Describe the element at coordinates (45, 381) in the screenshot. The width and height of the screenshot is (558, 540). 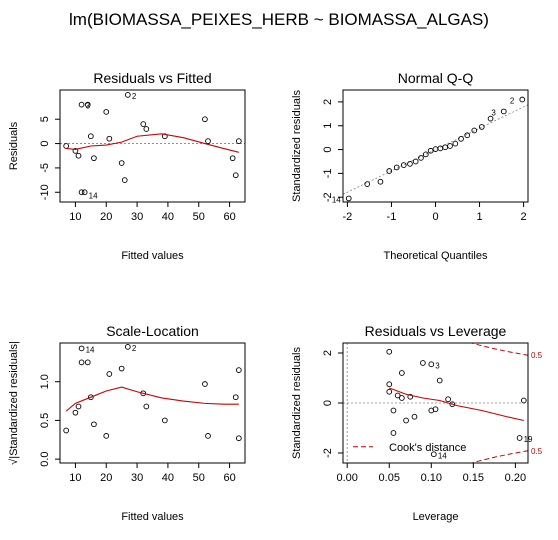
I see `y-tick-label: 1.0` at that location.